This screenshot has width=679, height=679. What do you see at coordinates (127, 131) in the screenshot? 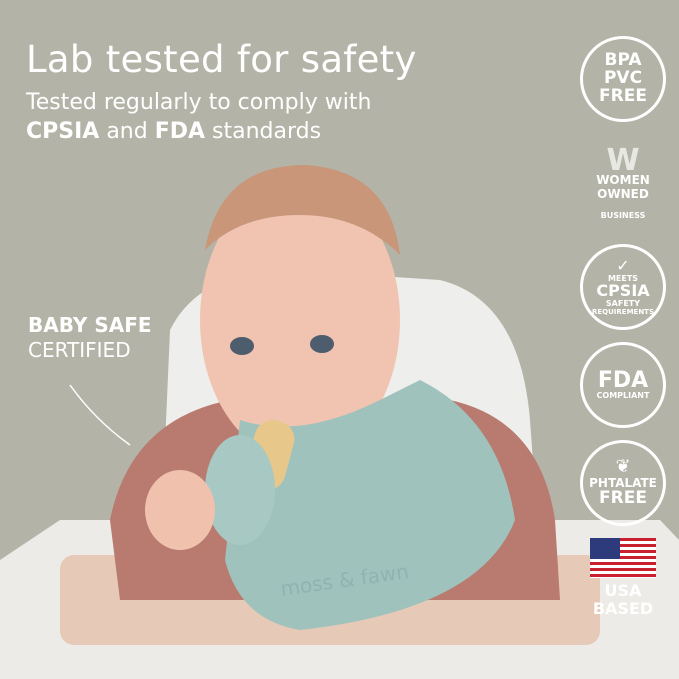
I see `and-text: and` at bounding box center [127, 131].